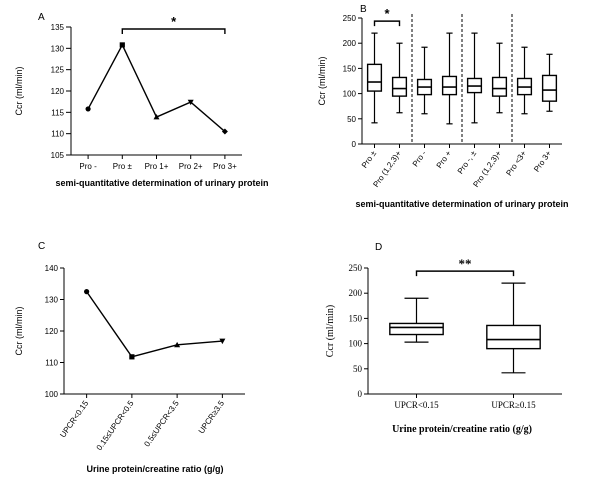 This screenshot has height=483, width=598. What do you see at coordinates (52, 268) in the screenshot?
I see `y-tick-label: 140` at bounding box center [52, 268].